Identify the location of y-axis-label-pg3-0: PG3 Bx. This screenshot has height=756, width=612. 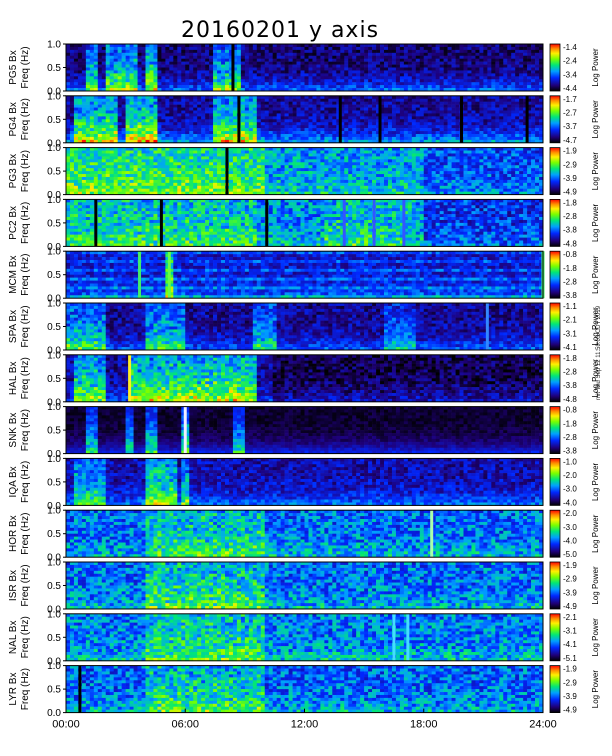
(13, 171).